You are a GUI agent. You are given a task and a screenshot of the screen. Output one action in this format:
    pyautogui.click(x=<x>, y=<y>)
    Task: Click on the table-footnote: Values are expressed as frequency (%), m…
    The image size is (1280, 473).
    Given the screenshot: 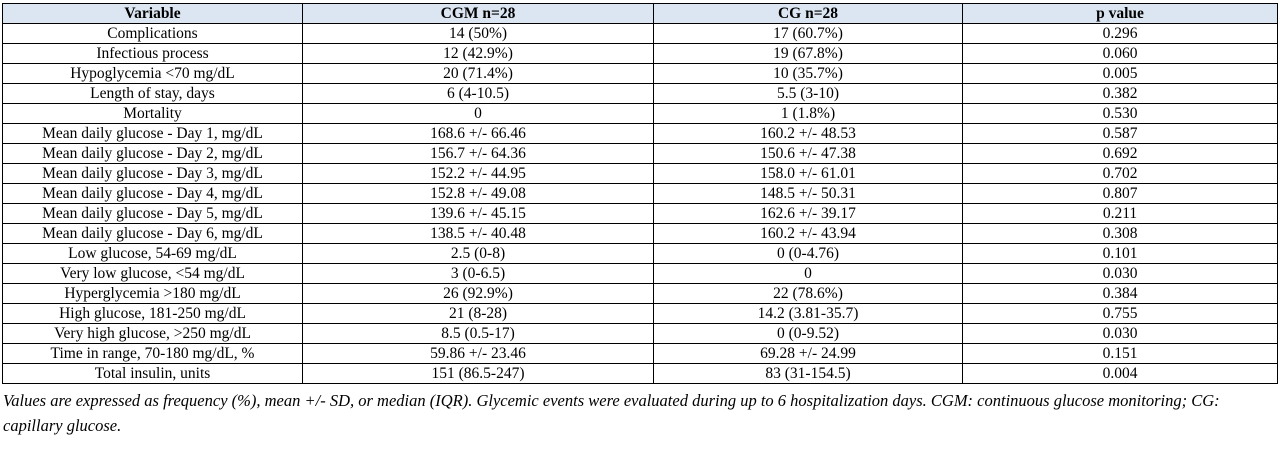 What is the action you would take?
    pyautogui.click(x=611, y=413)
    